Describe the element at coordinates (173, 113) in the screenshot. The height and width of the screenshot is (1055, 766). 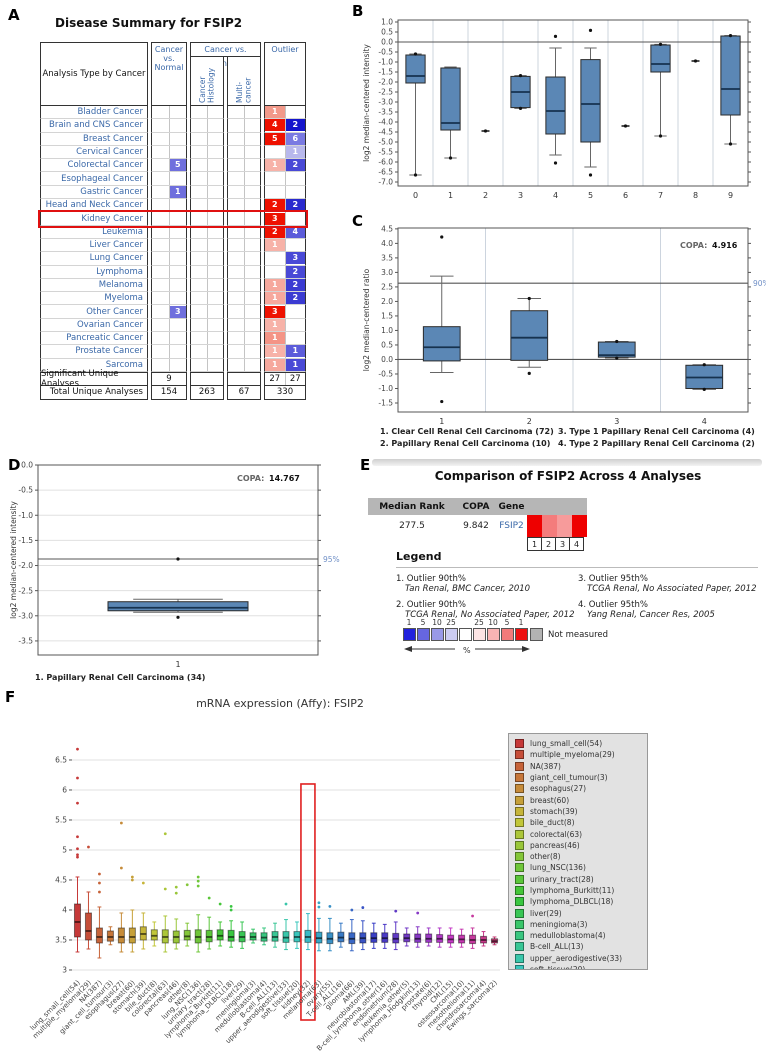
I see `table-row: Bladder Cancer 1` at that location.